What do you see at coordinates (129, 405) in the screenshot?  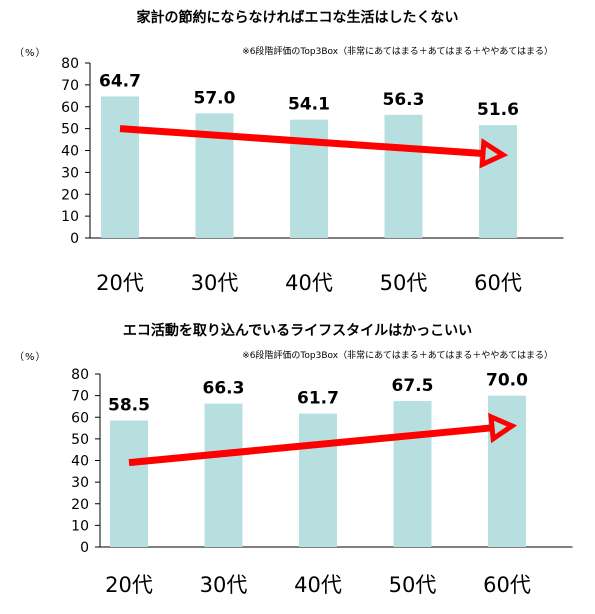 I see `data-label: 58.5` at bounding box center [129, 405].